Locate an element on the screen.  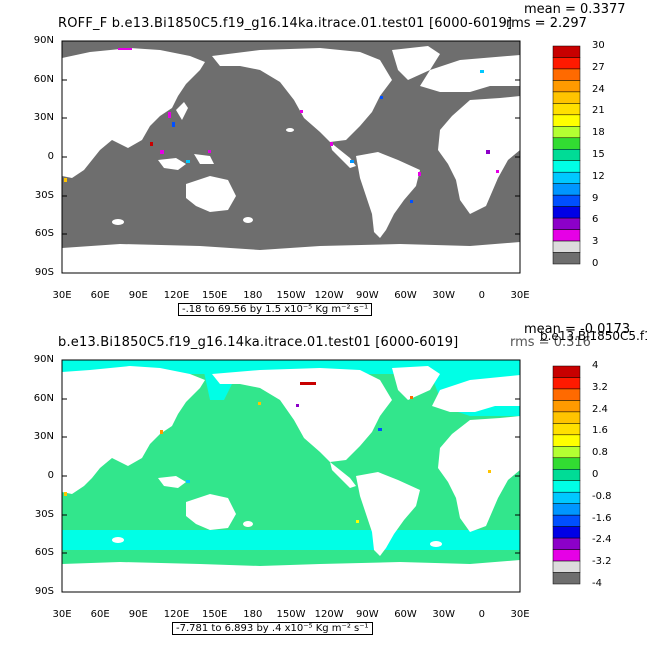
top-lat-label: 90S is located at coordinates (44, 272).